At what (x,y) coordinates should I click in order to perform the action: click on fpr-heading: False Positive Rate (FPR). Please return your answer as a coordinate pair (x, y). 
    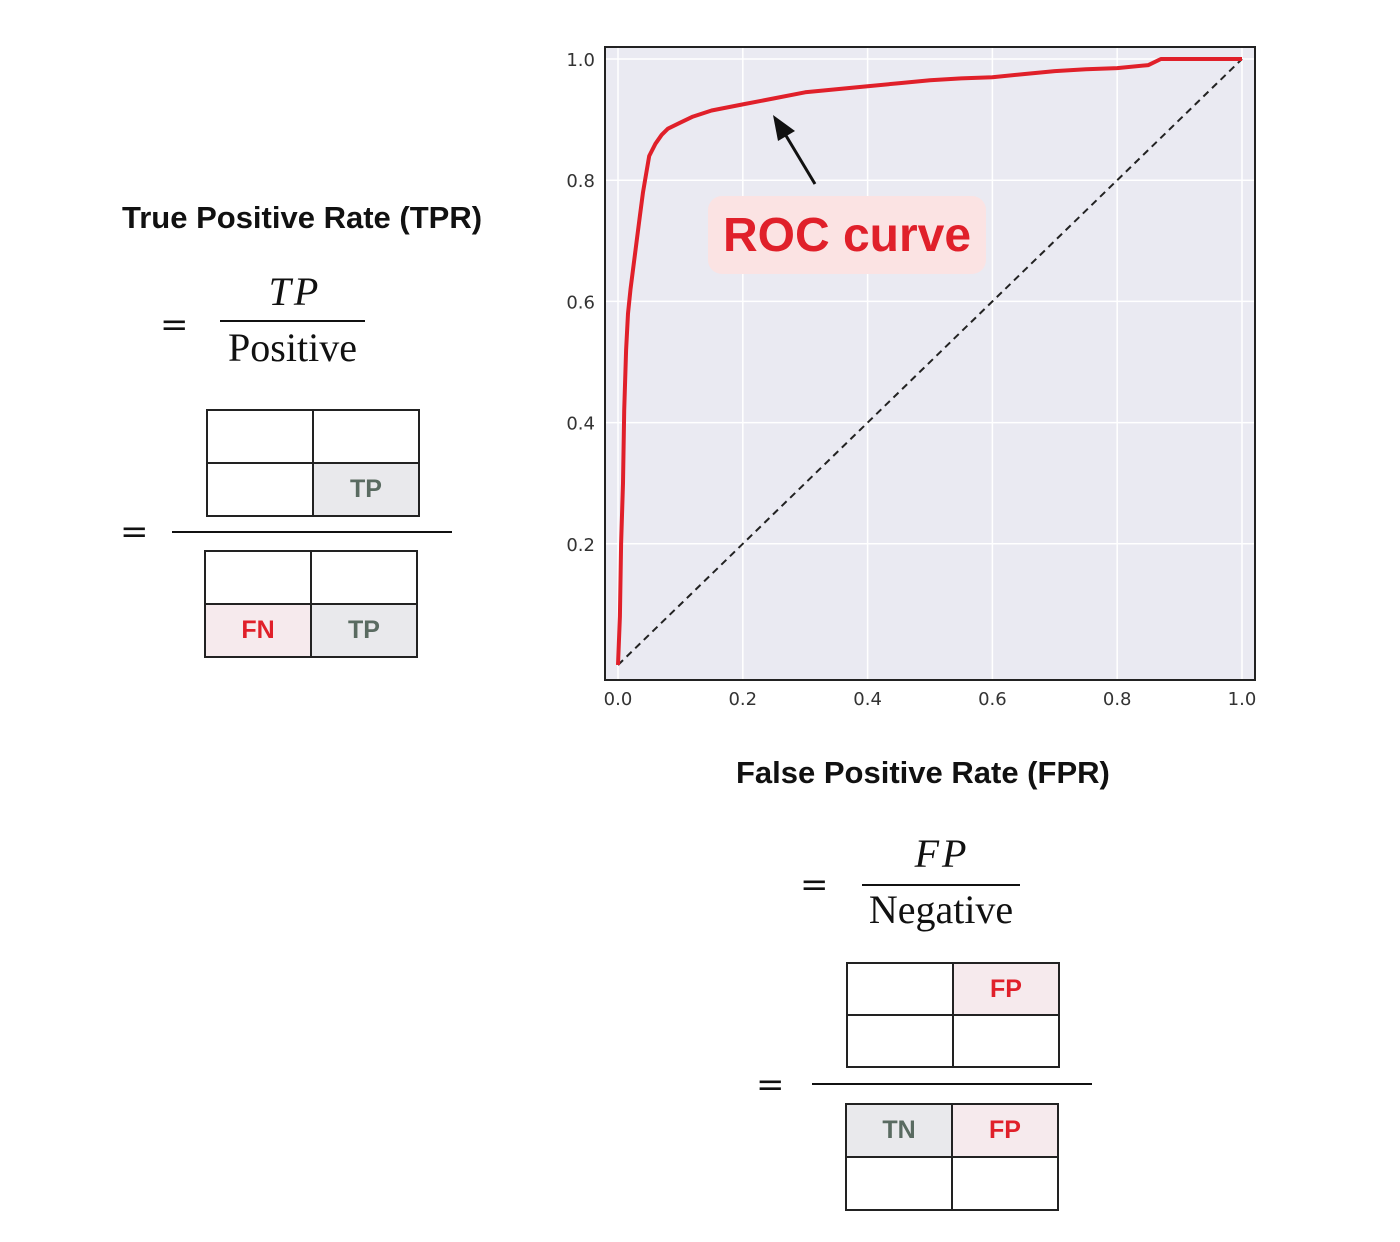
    Looking at the image, I should click on (923, 772).